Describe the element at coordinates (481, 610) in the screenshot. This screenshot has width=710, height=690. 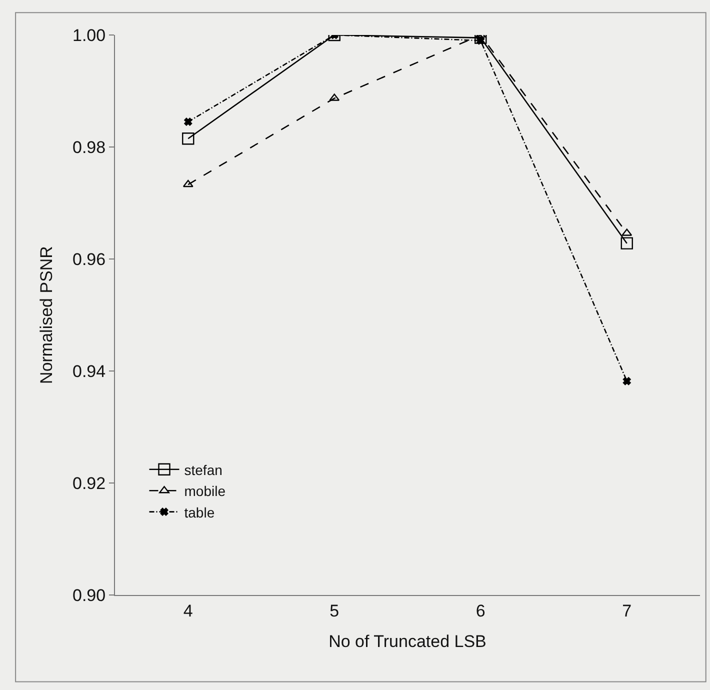
I see `x-tick-label: 6` at that location.